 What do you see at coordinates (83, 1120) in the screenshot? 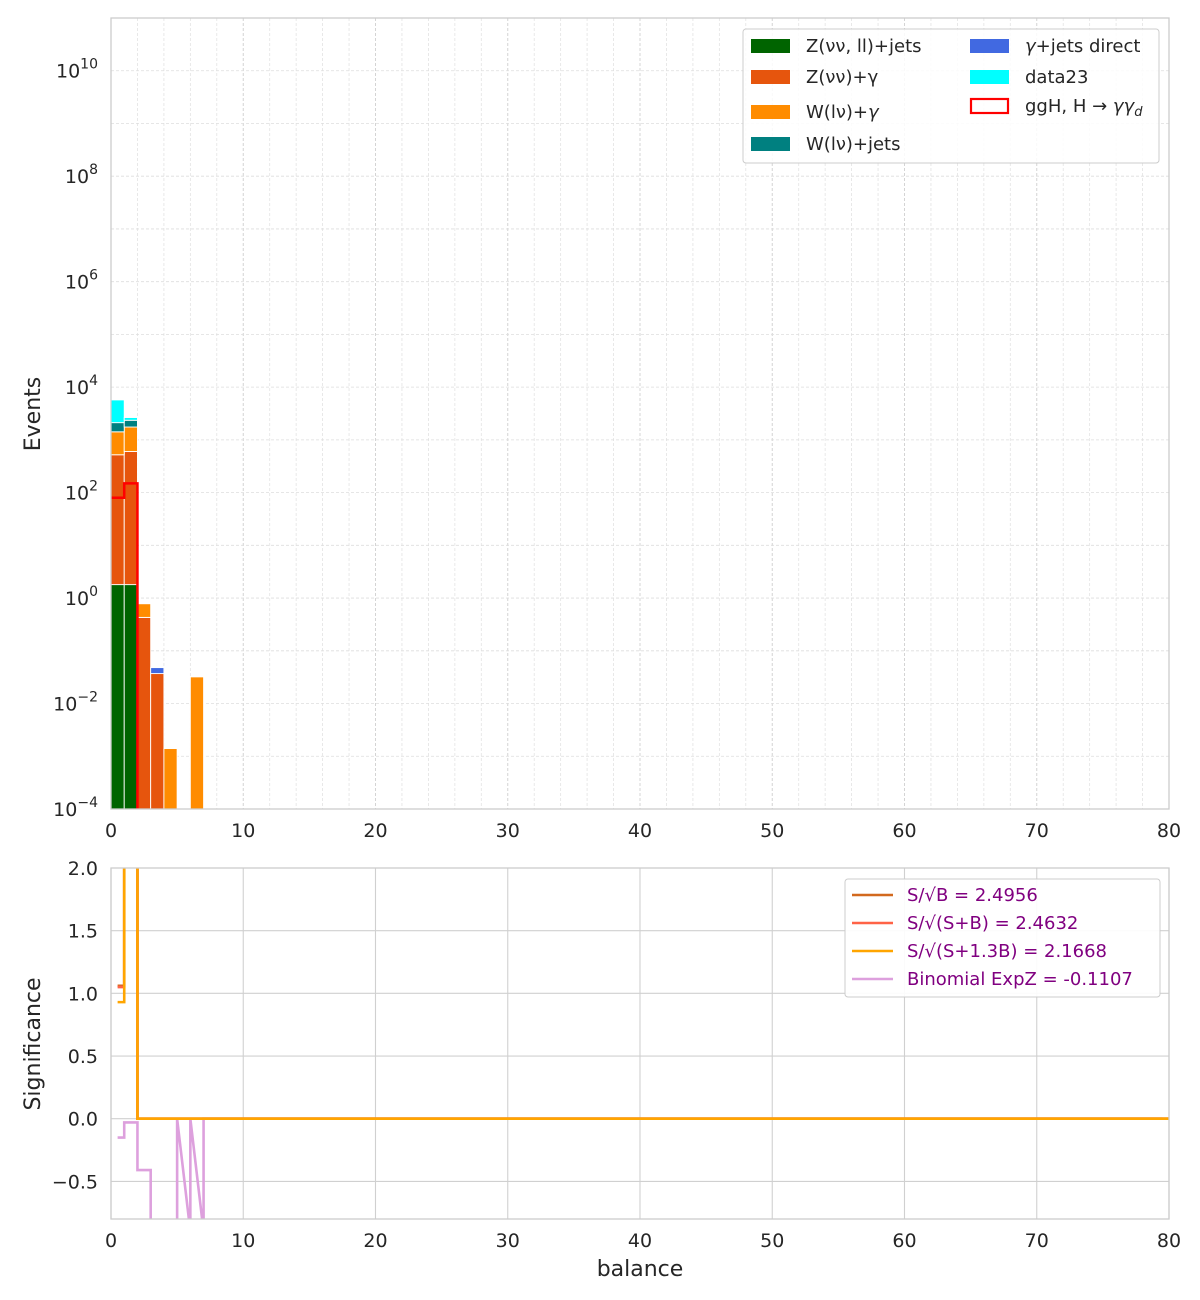
I see `y-tick-label: 0.0` at bounding box center [83, 1120].